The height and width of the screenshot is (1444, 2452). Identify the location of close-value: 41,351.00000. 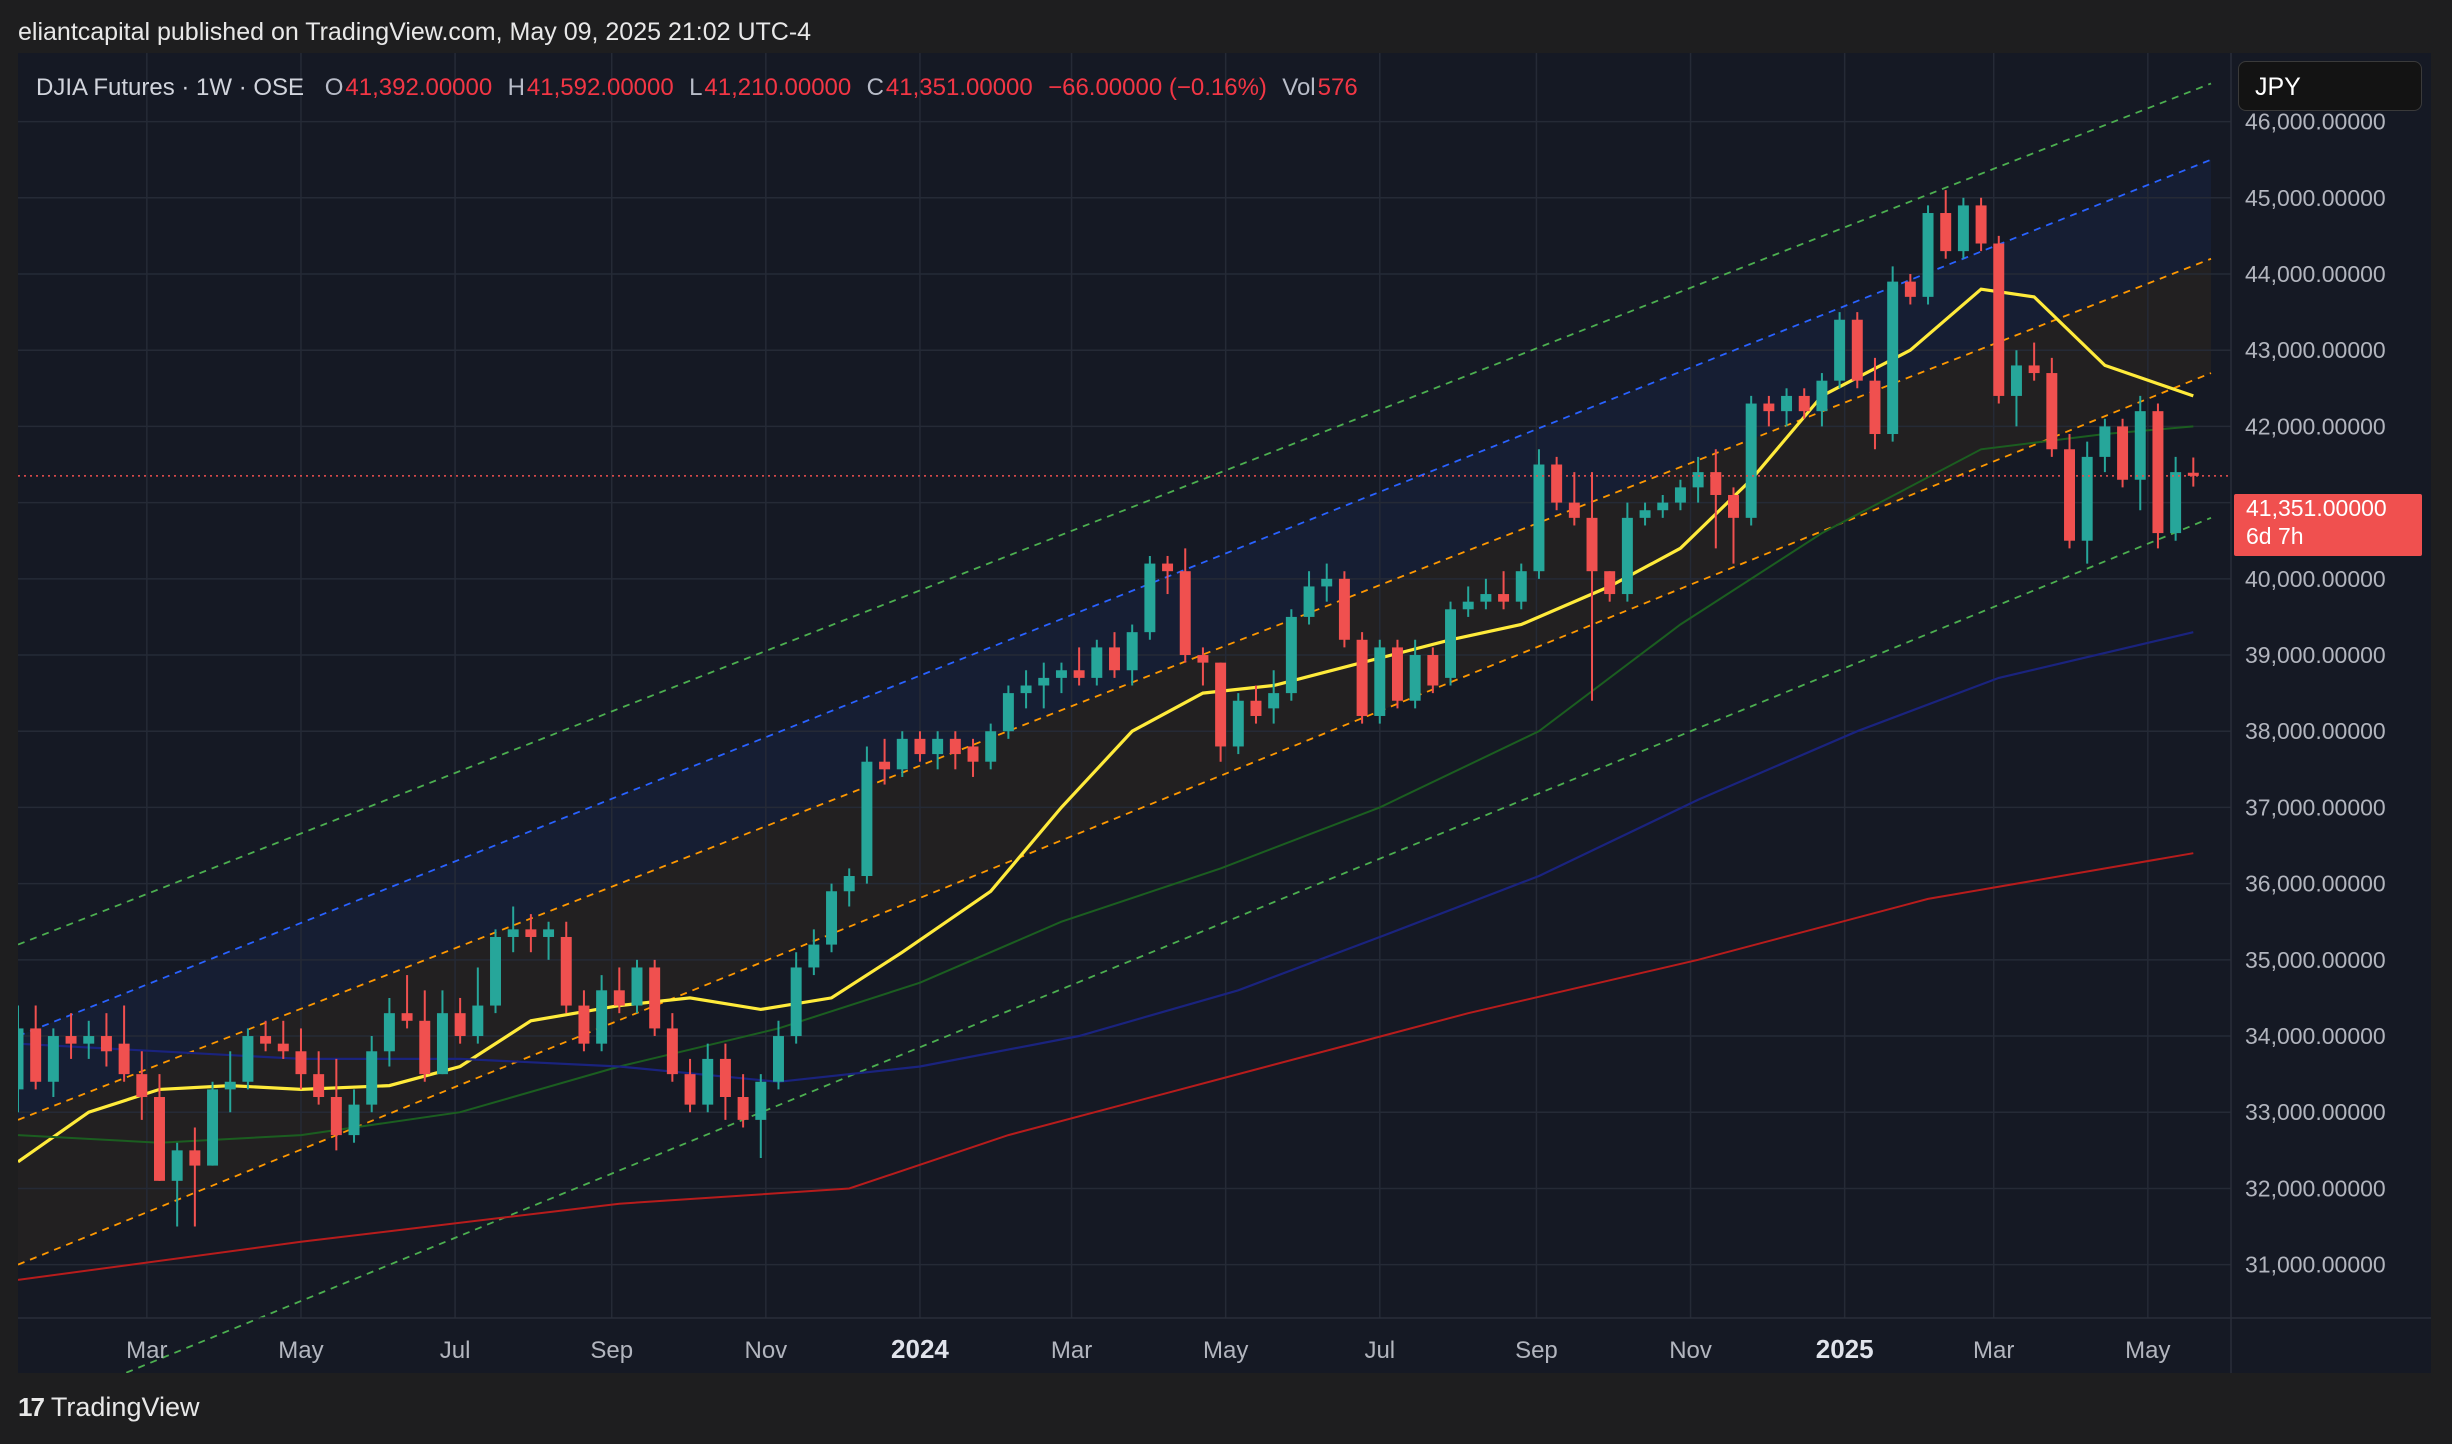
(959, 87).